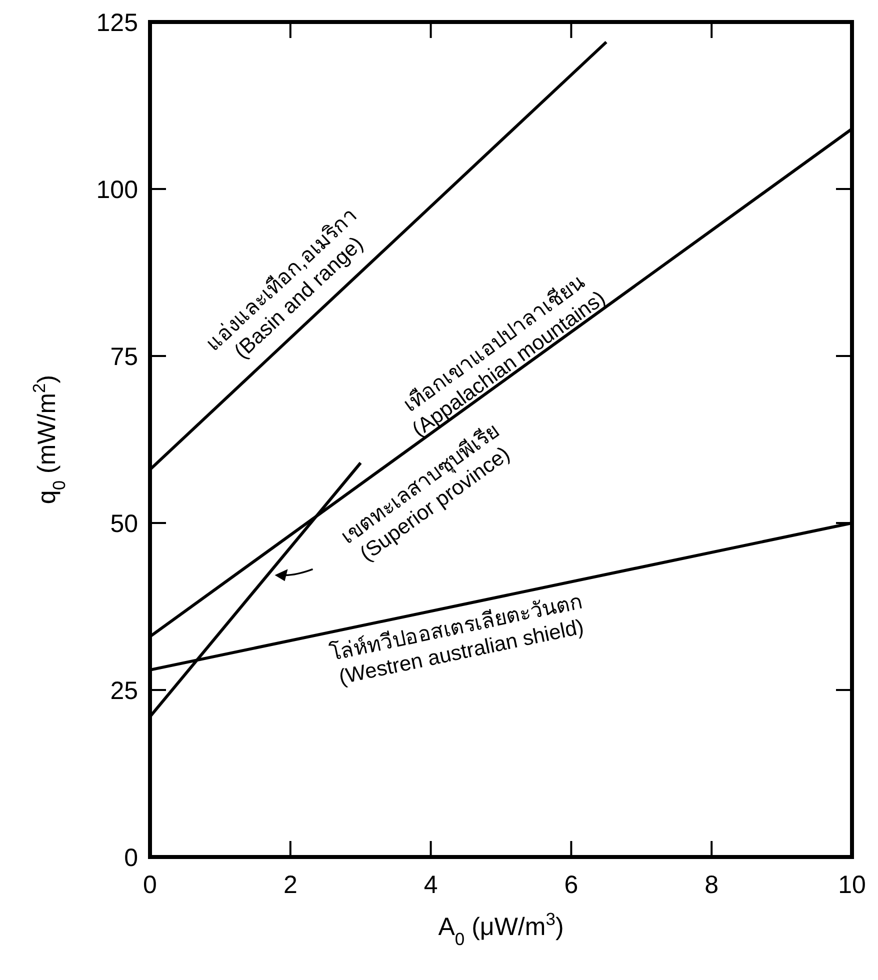 The image size is (878, 980). Describe the element at coordinates (117, 190) in the screenshot. I see `y-tick-label: 100` at that location.